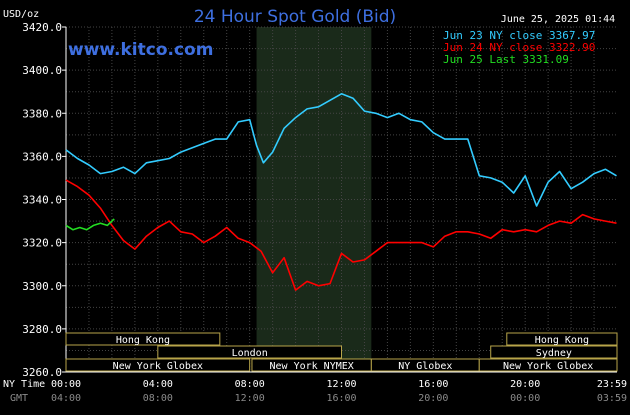 The height and width of the screenshot is (415, 630). Describe the element at coordinates (42, 372) in the screenshot. I see `y-tick-label: 3260.0` at that location.